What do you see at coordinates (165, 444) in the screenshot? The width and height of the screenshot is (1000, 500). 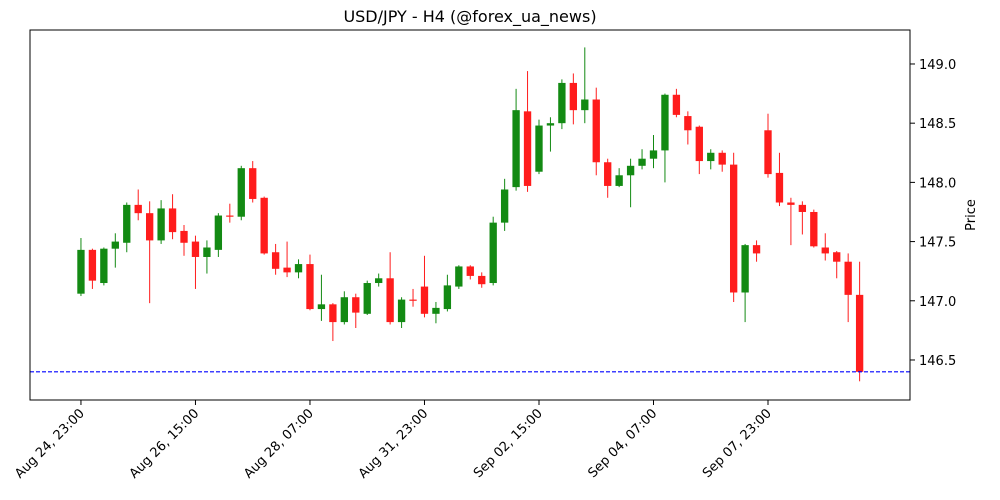 I see `x-tick-label: Aug 26, 15:00` at bounding box center [165, 444].